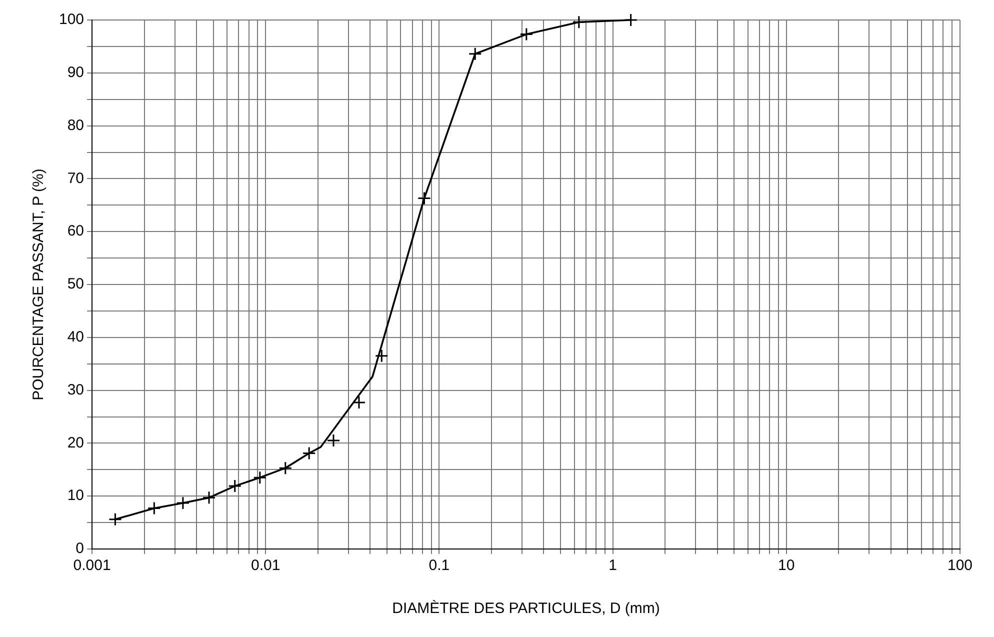 Image resolution: width=994 pixels, height=637 pixels. I want to click on y-axis-title: POURCENTAGE PASSANT, P (%), so click(39, 284).